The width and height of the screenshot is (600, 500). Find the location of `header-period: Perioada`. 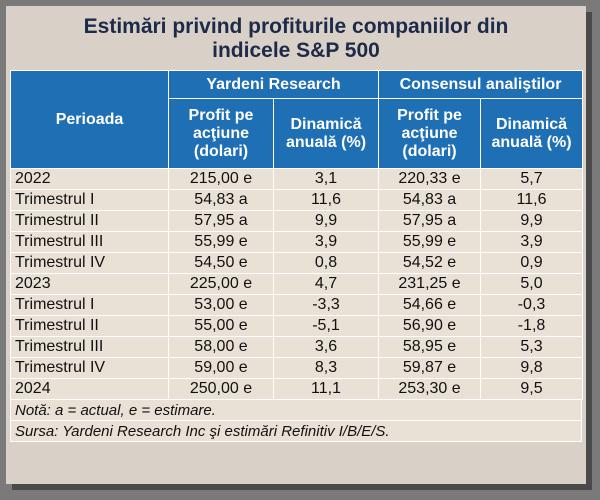

header-period: Perioada is located at coordinates (89, 119).